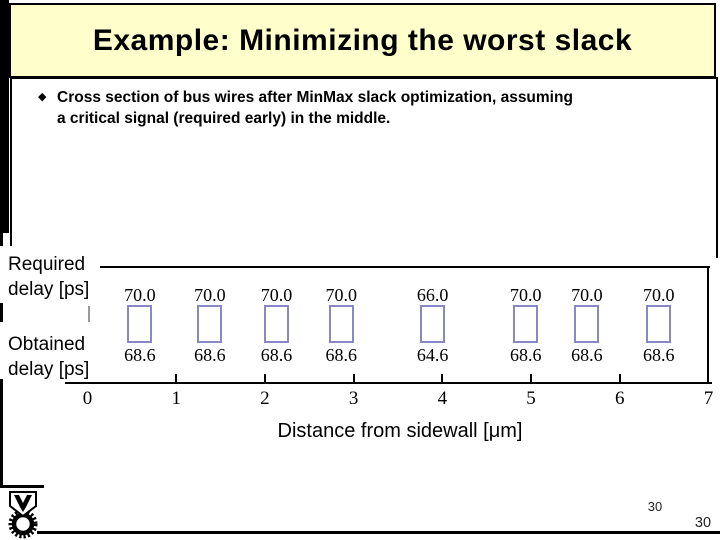 The width and height of the screenshot is (720, 540). Describe the element at coordinates (47, 344) in the screenshot. I see `obtained-delay-axis-label-line1: Obtained` at that location.